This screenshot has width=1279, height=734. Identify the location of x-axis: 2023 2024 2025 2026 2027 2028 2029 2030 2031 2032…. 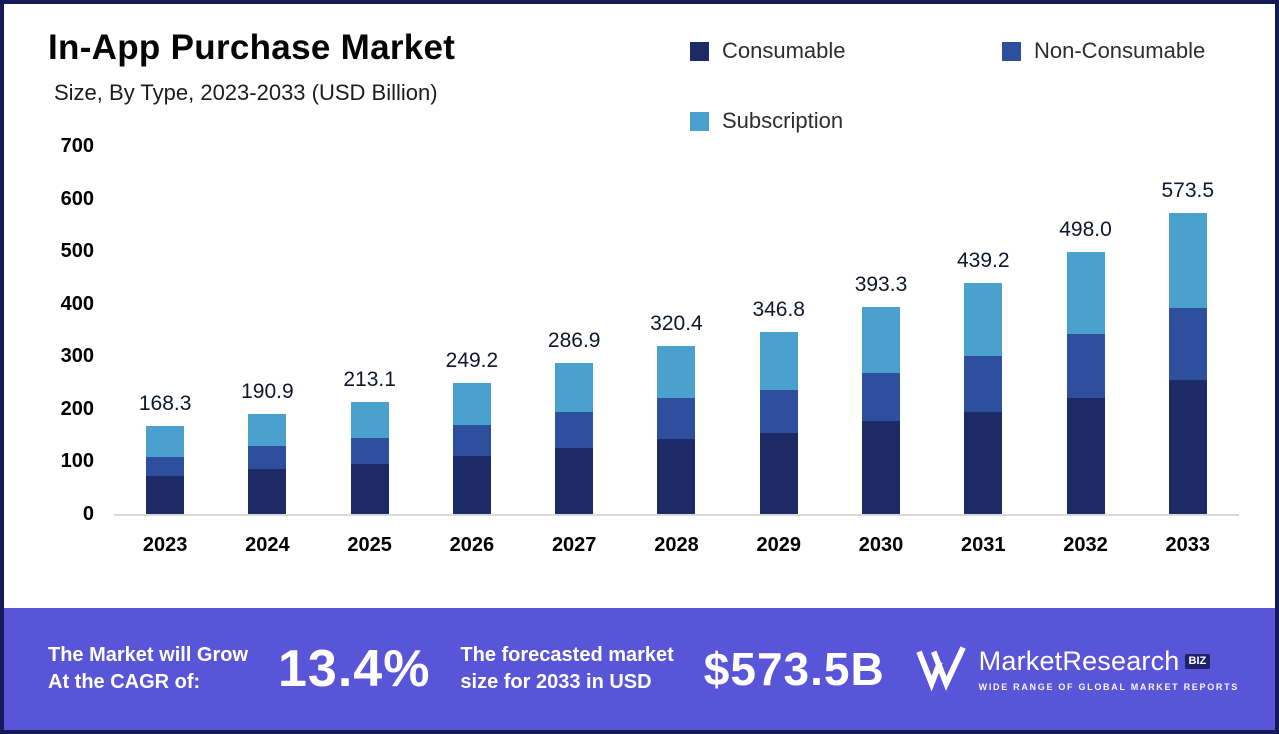
(676, 545).